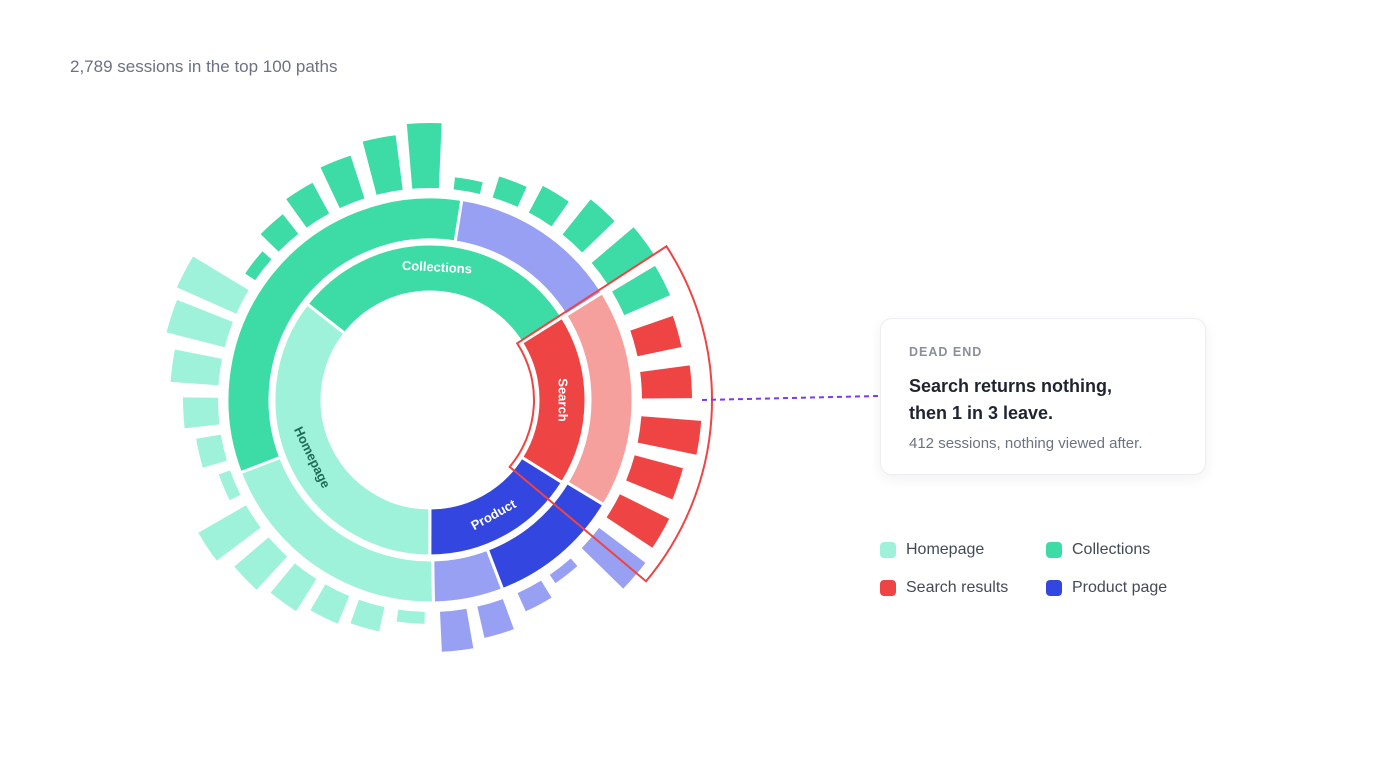 The width and height of the screenshot is (1376, 768). Describe the element at coordinates (437, 267) in the screenshot. I see `segment-label: Collections` at that location.